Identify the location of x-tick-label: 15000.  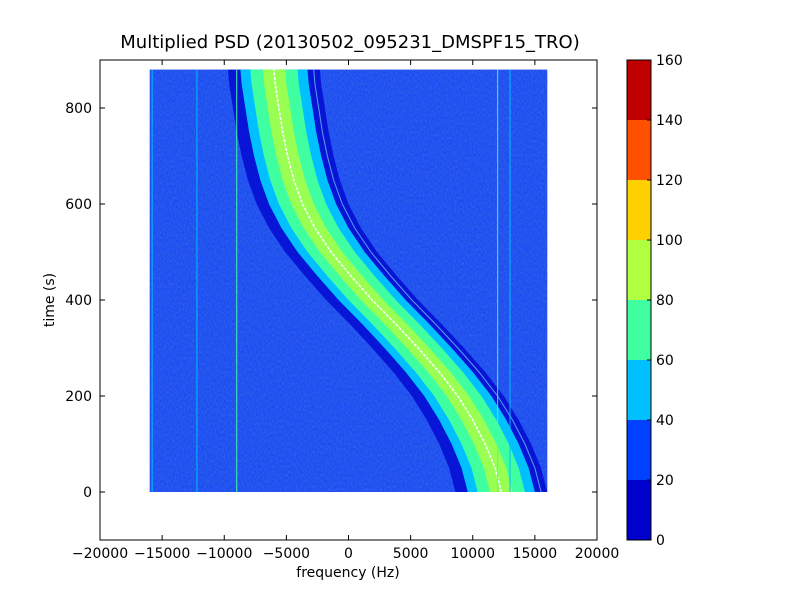
(535, 554).